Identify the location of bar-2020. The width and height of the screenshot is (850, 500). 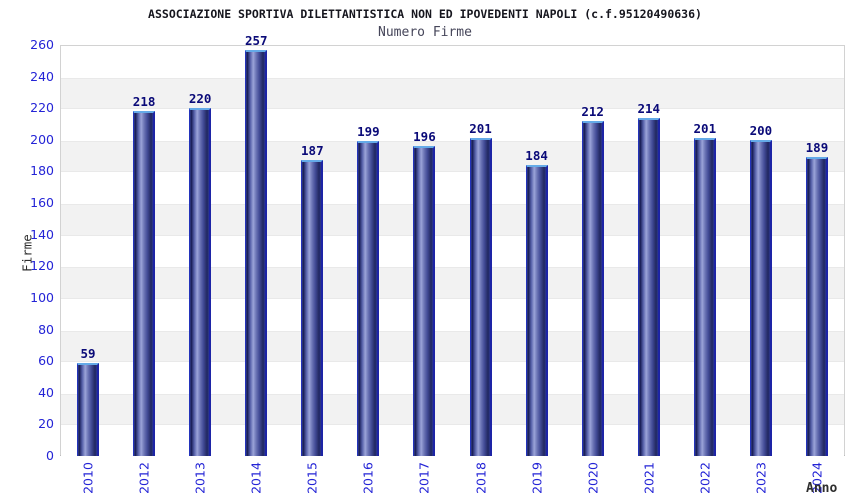
(592, 288).